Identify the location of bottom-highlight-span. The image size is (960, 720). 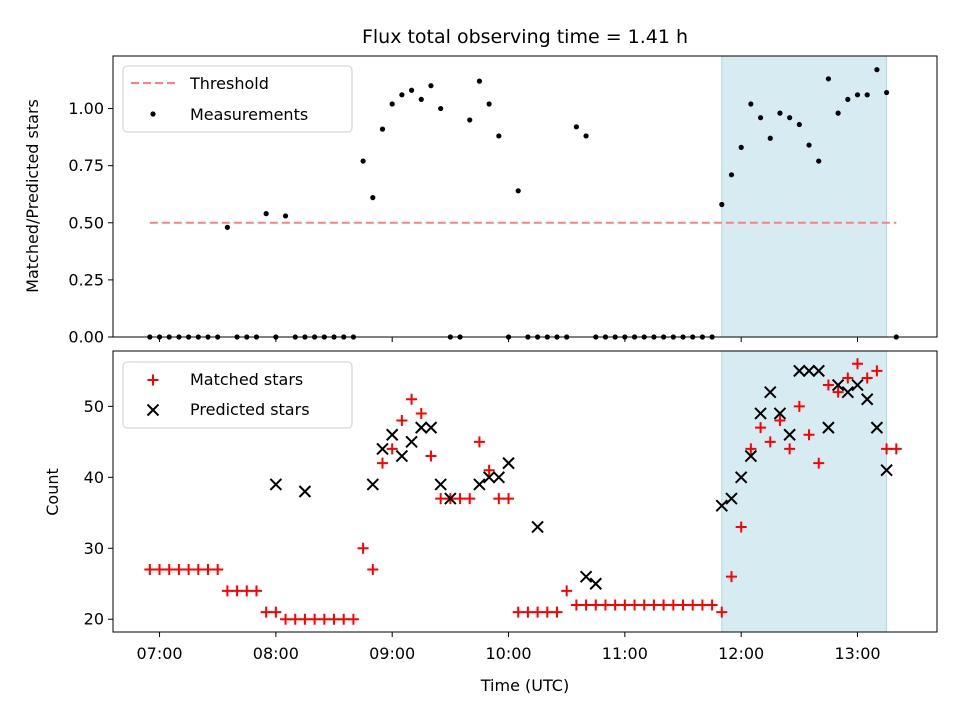
(804, 491).